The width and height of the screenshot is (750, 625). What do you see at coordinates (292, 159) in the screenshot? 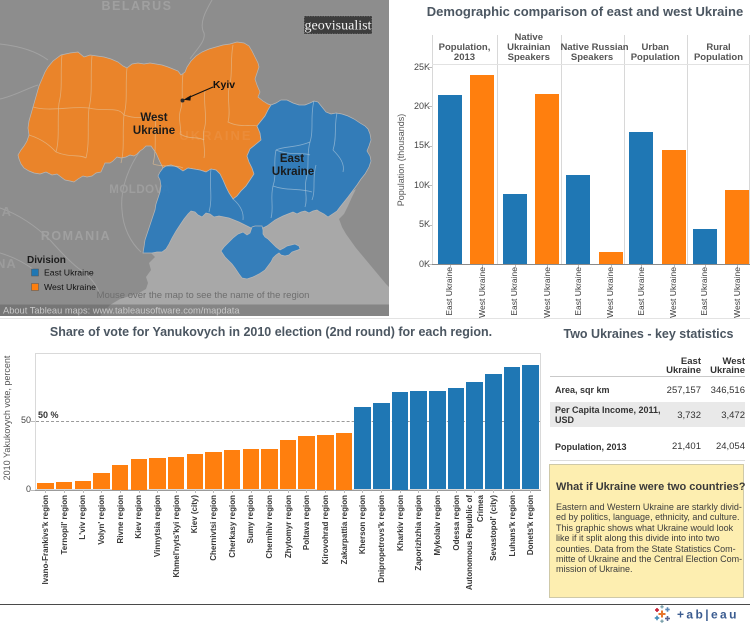
I see `svg-text: East` at bounding box center [292, 159].